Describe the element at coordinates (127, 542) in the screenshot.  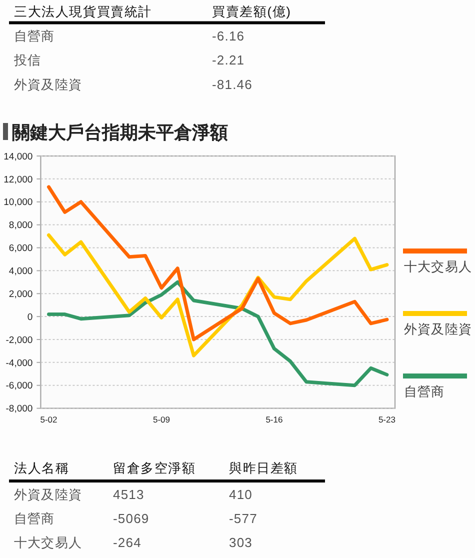
I see `data-label: -264` at that location.